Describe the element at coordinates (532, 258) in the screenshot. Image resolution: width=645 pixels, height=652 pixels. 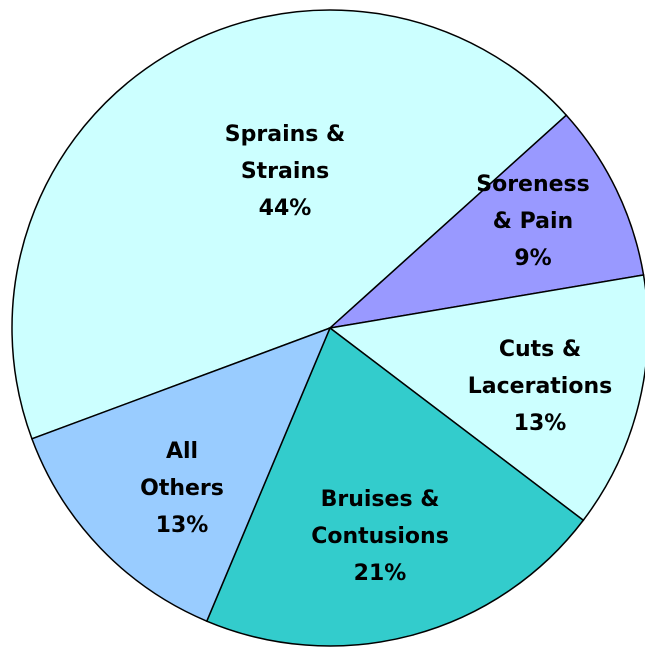
I see `value-label: 9%` at that location.